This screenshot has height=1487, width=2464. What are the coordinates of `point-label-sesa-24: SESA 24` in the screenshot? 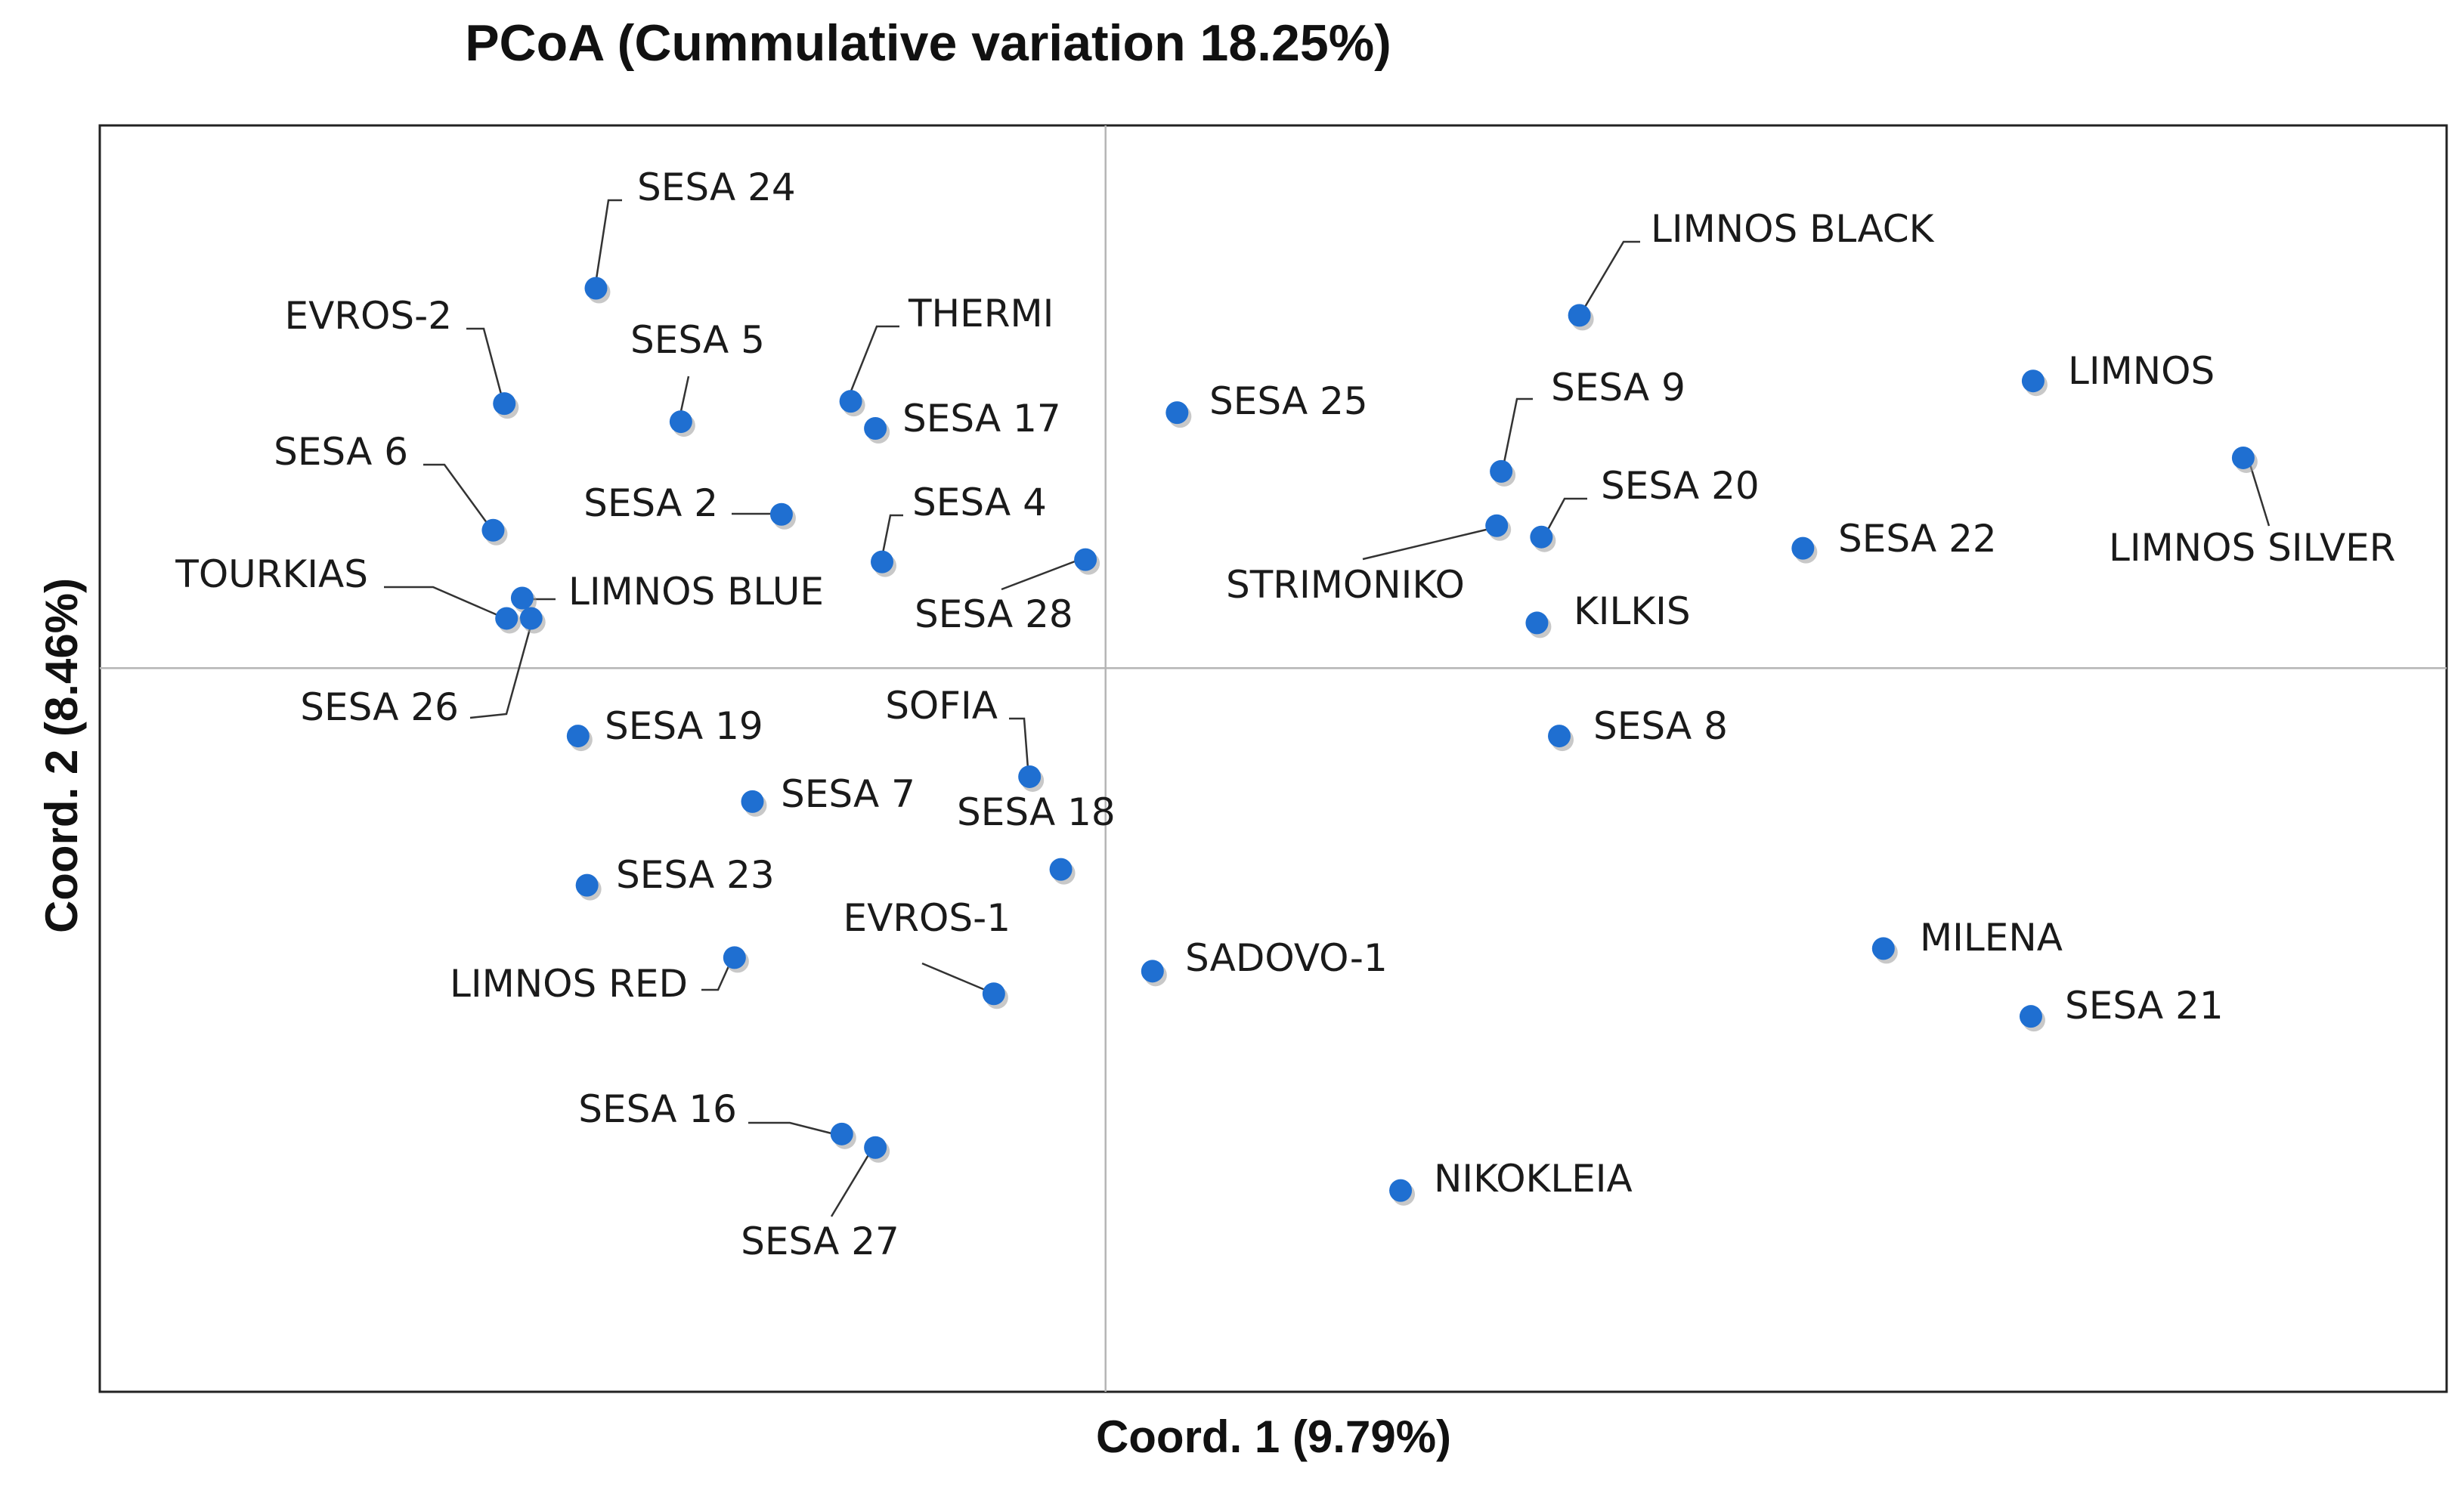 It's located at (716, 187).